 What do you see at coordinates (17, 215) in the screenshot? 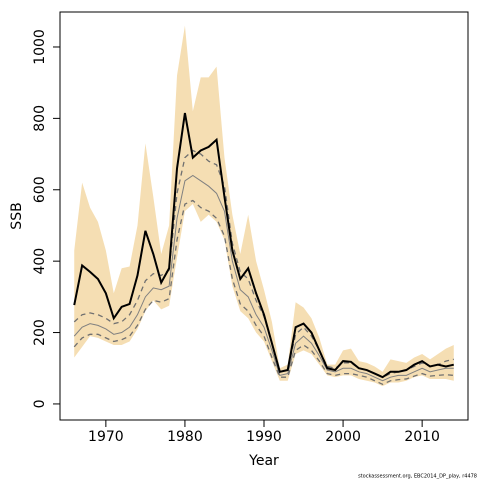
I see `y-axis-label: SSB` at bounding box center [17, 215].